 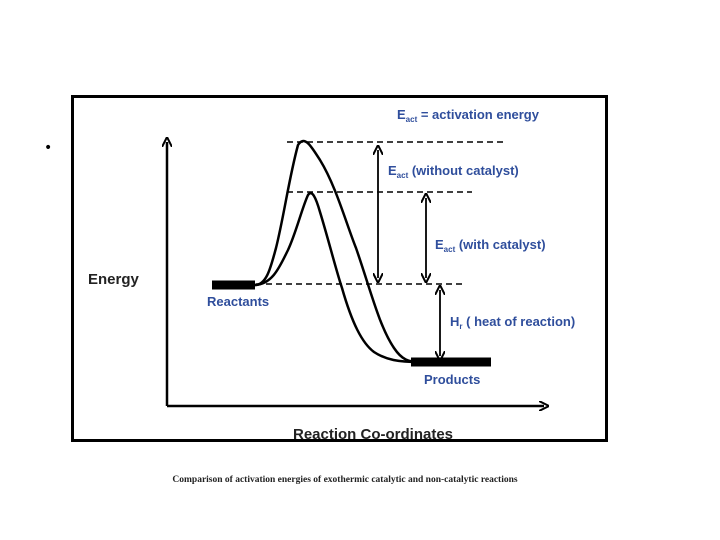 I want to click on label-eact-with-catalyst: Eact (with catalyst), so click(x=490, y=245).